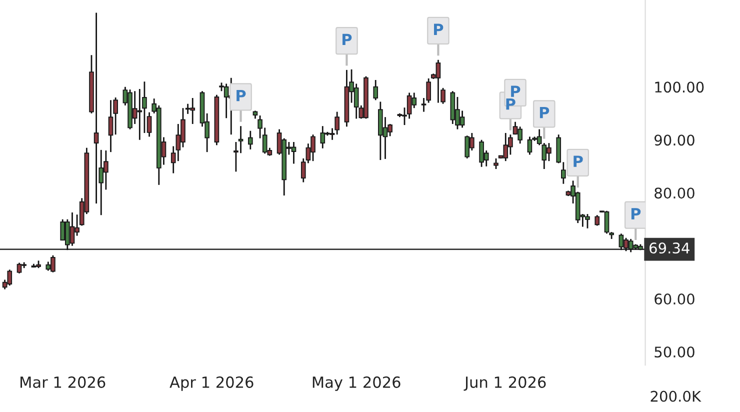  I want to click on y-tick-label: 90.00, so click(674, 140).